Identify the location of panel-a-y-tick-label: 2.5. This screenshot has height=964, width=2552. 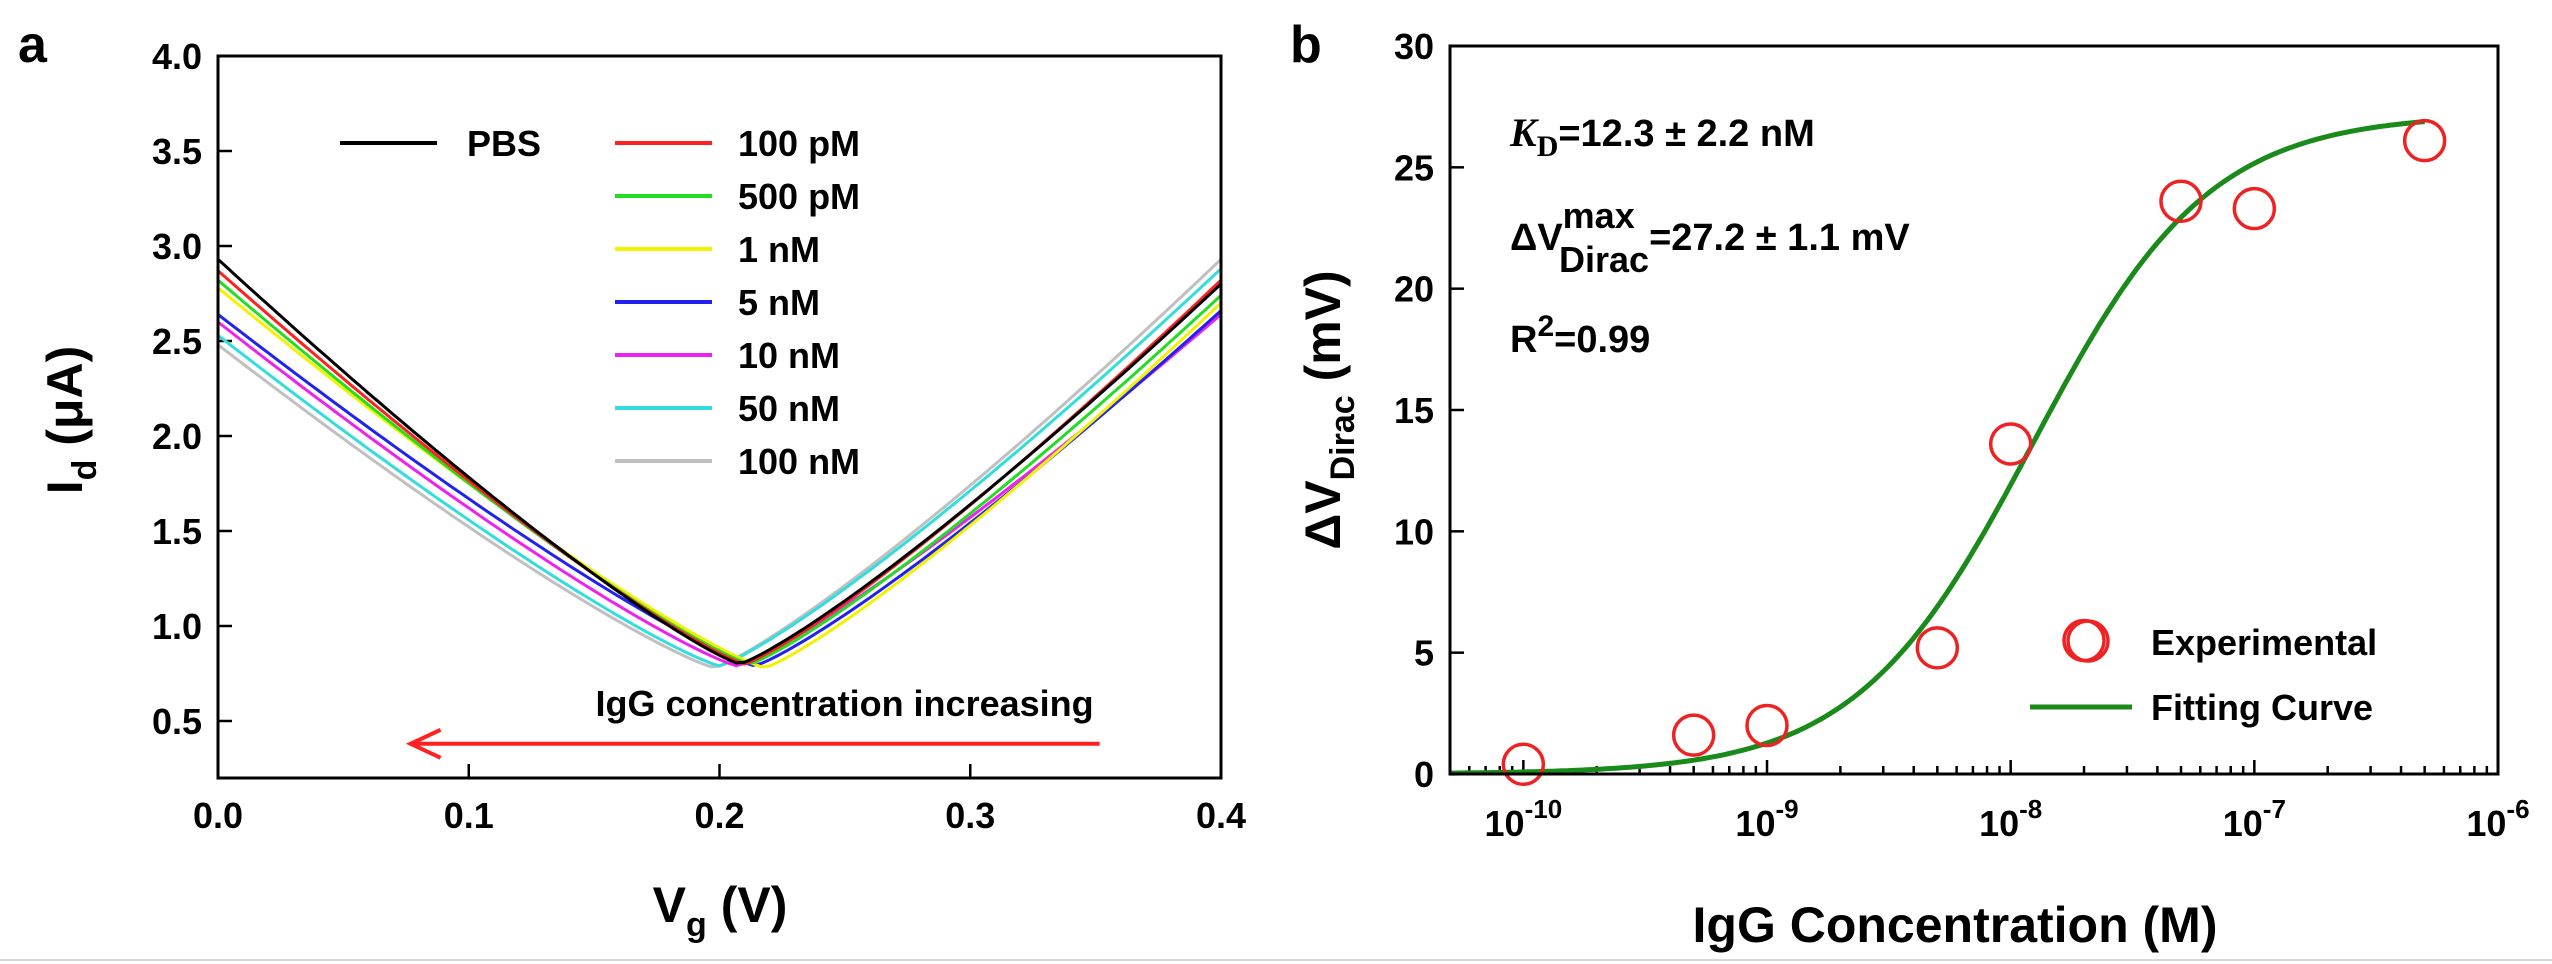
(177, 341).